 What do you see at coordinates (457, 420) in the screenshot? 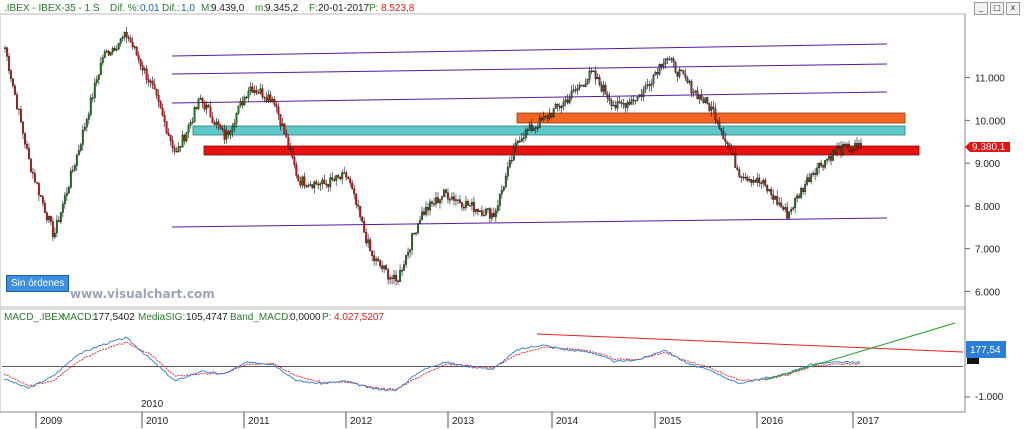
I see `time-axis: 2009 2010 2011 2012 2013 2014 2015 2016 2017` at bounding box center [457, 420].